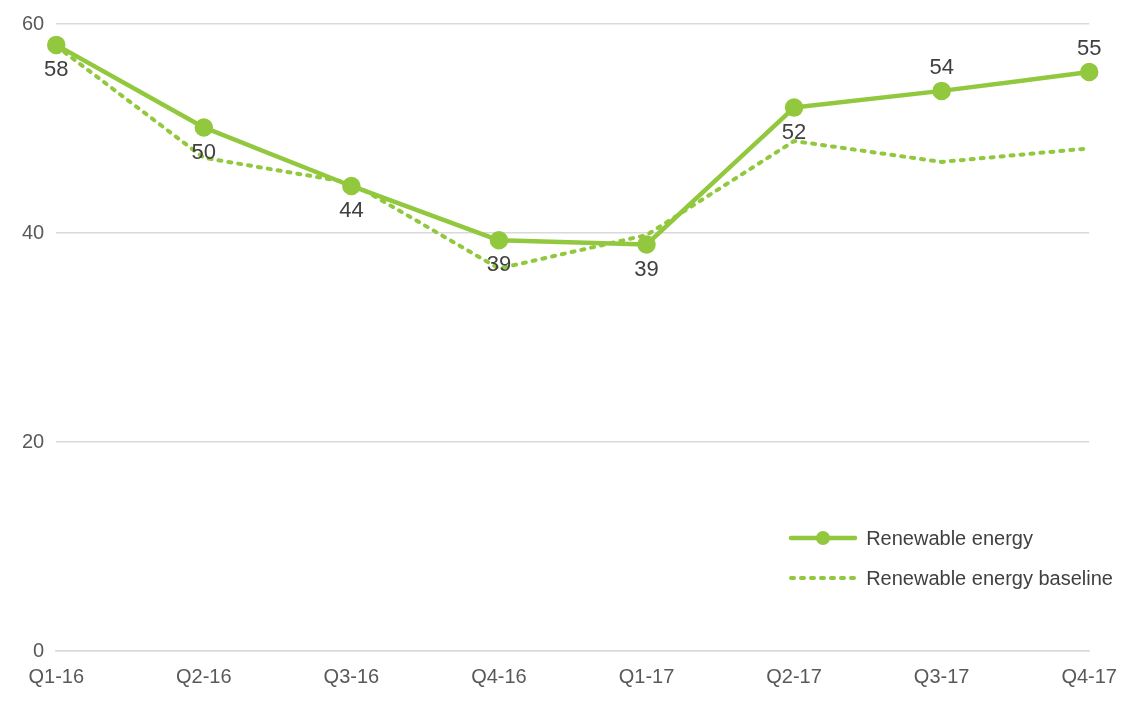 Image resolution: width=1131 pixels, height=713 pixels. Describe the element at coordinates (646, 268) in the screenshot. I see `data-label: 39` at that location.